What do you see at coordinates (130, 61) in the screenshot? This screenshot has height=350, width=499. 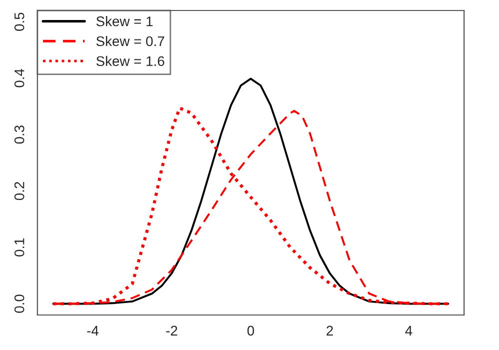 I see `legend-label: Skew = 1.6` at bounding box center [130, 61].